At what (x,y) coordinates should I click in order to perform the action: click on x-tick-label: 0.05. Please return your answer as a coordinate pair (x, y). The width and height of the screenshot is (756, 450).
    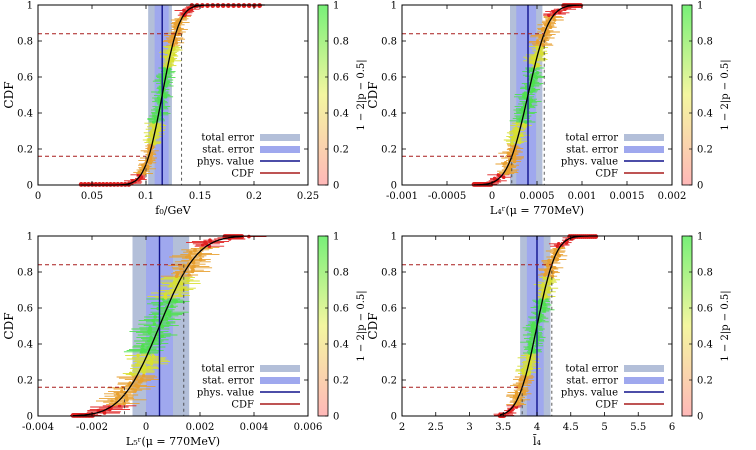
    Looking at the image, I should click on (92, 196).